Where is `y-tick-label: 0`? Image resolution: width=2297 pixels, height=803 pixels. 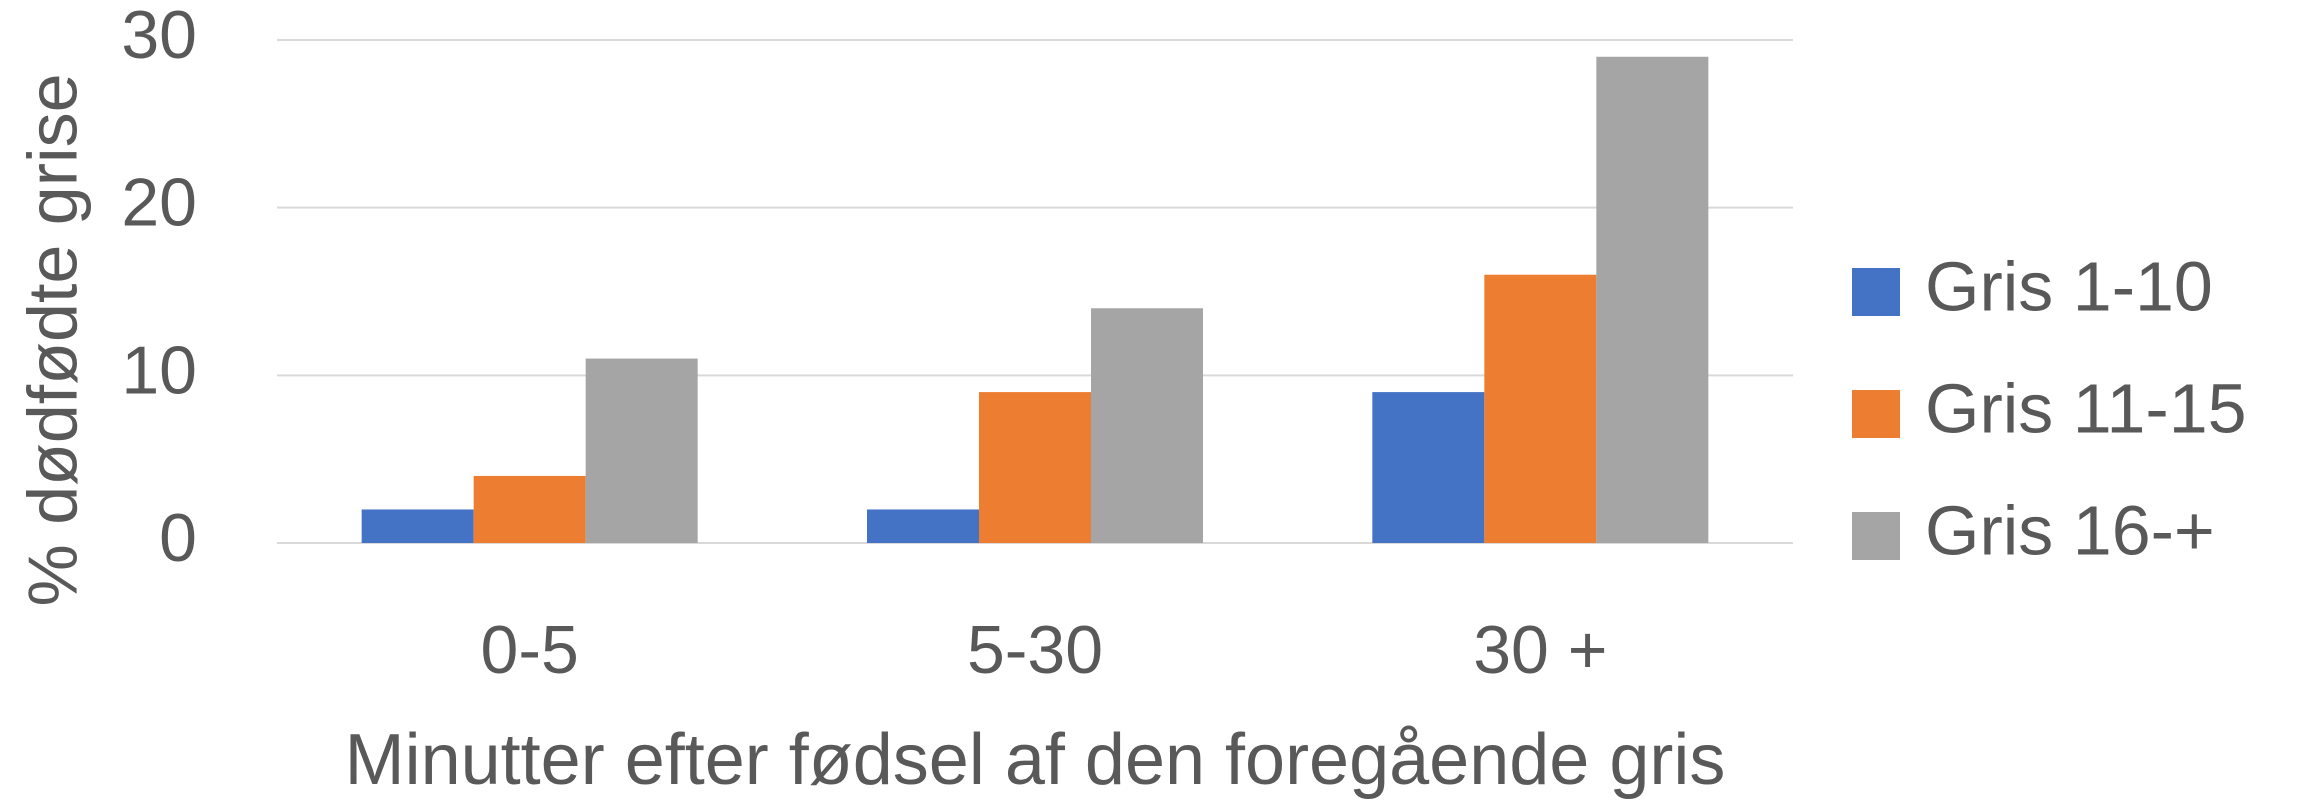
y-tick-label: 0 is located at coordinates (178, 538).